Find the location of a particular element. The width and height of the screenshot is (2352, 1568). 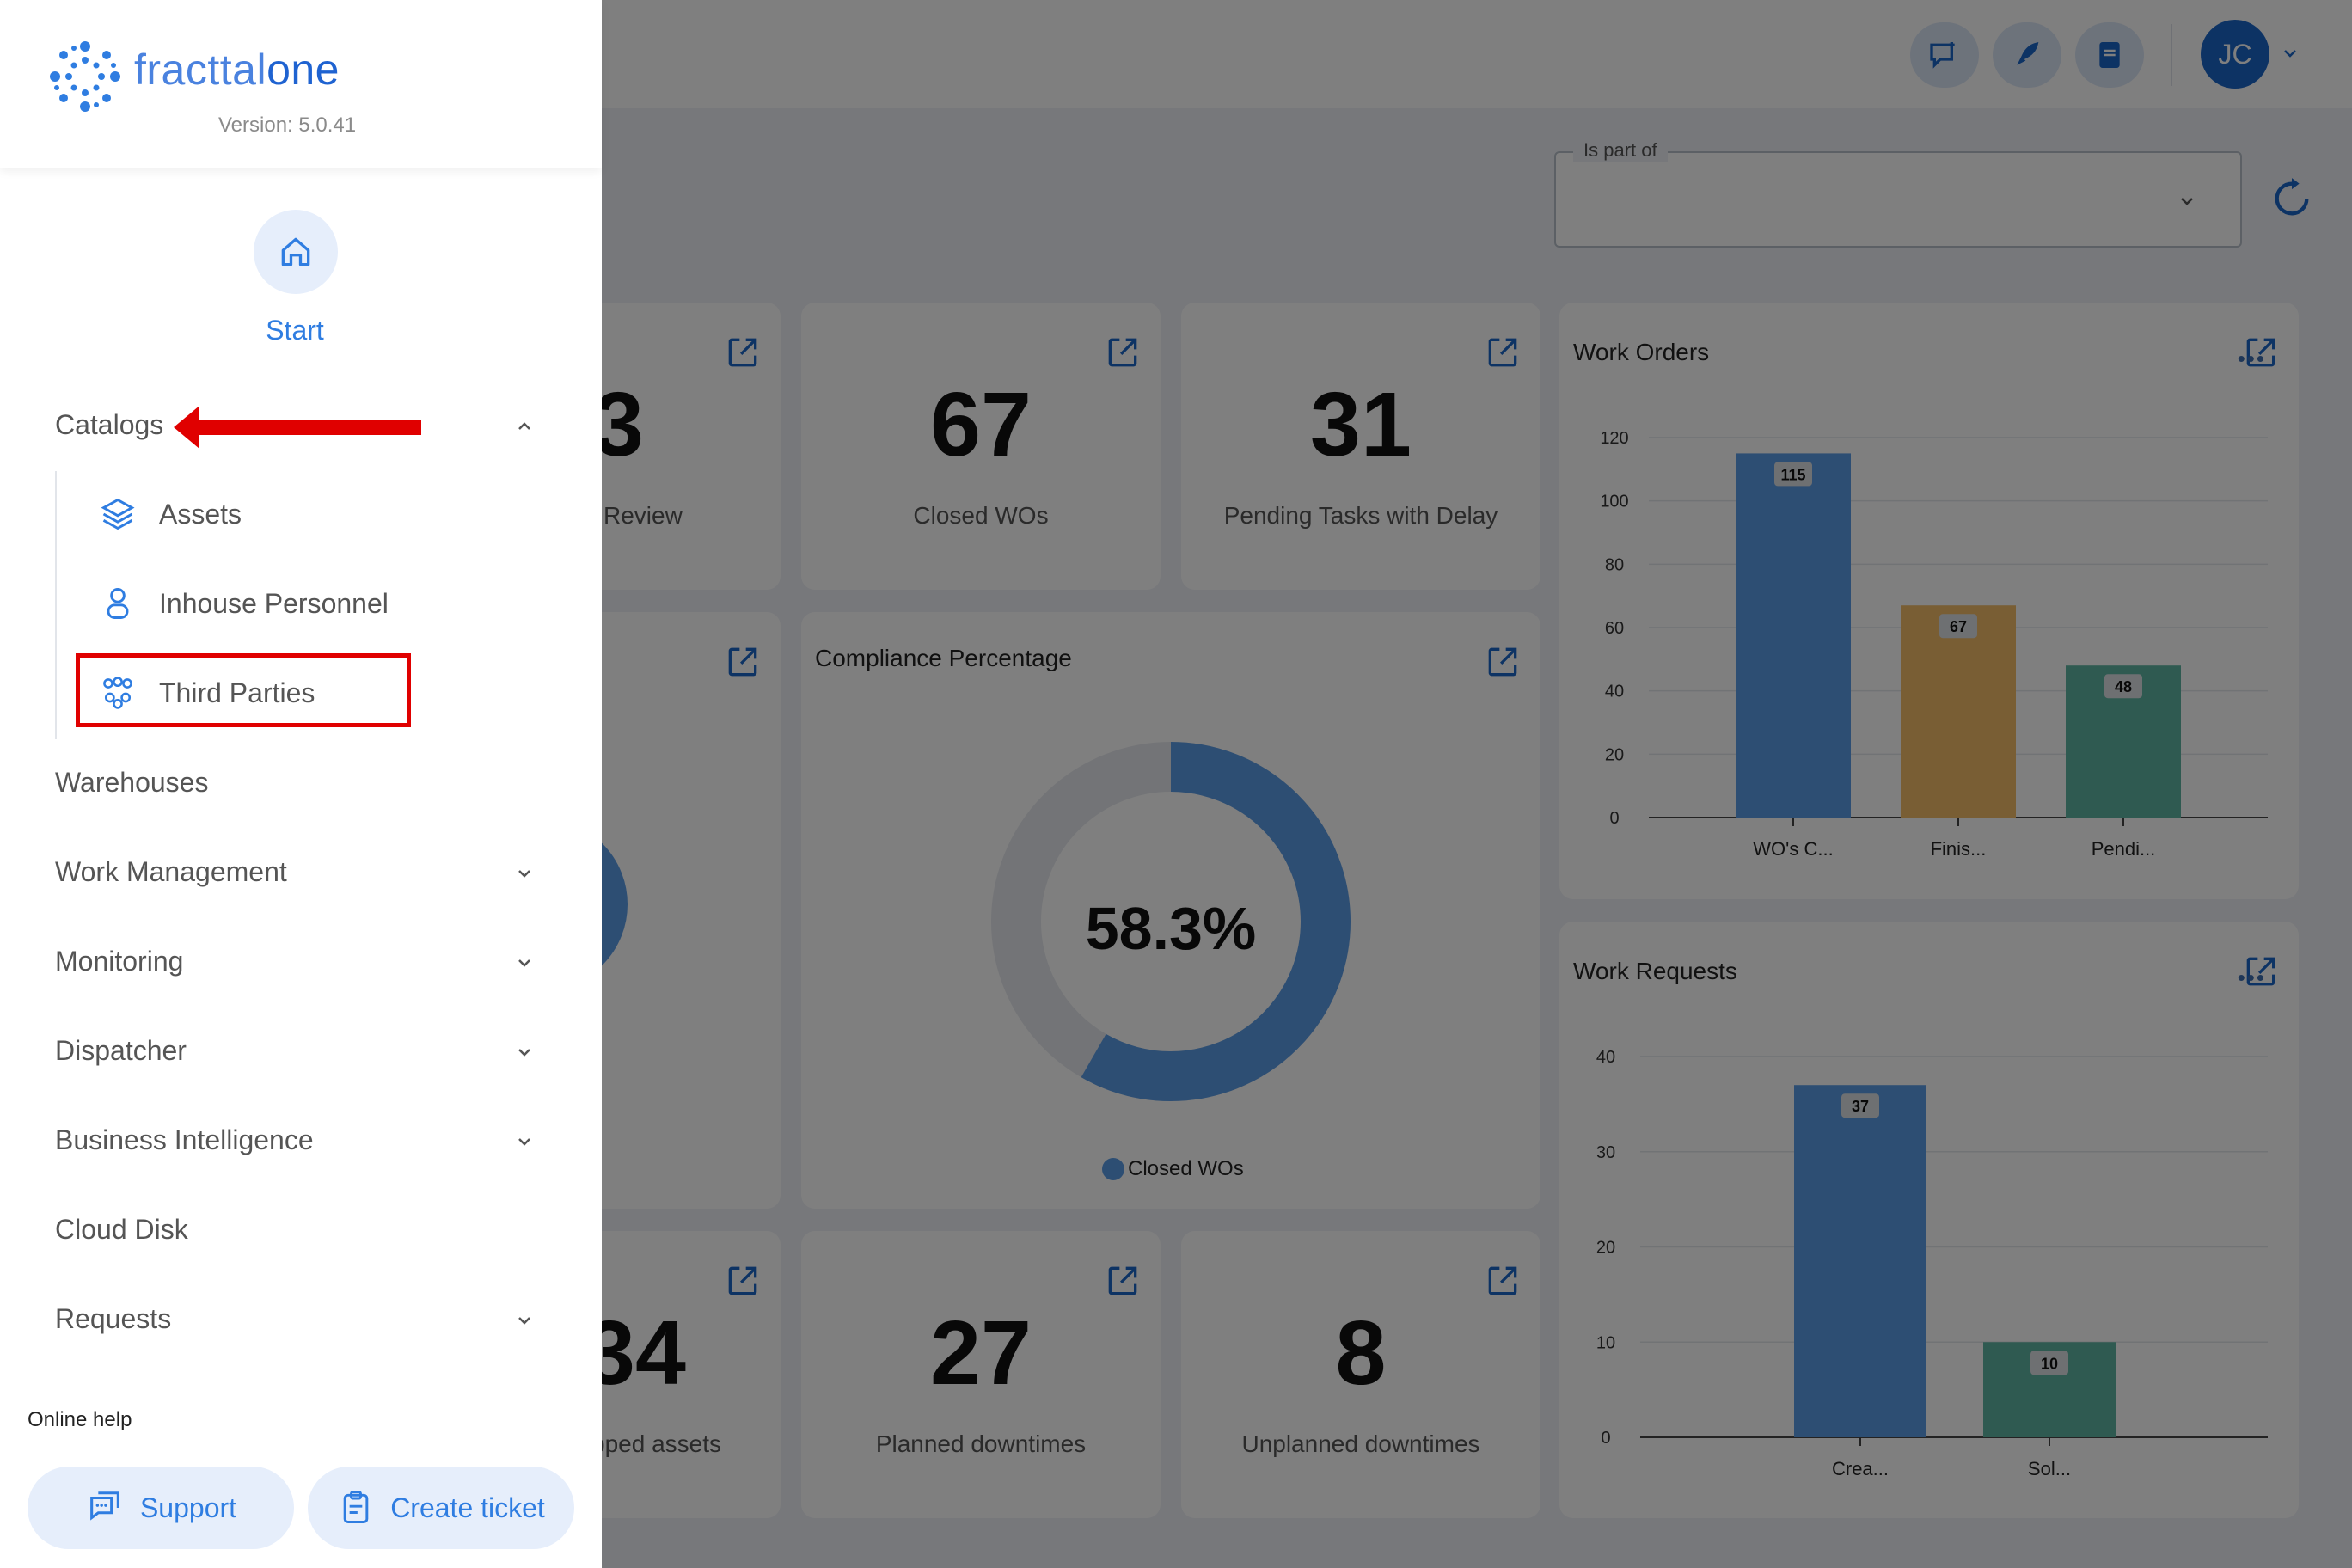

menu-catalogs: Catalogs is located at coordinates (109, 424).